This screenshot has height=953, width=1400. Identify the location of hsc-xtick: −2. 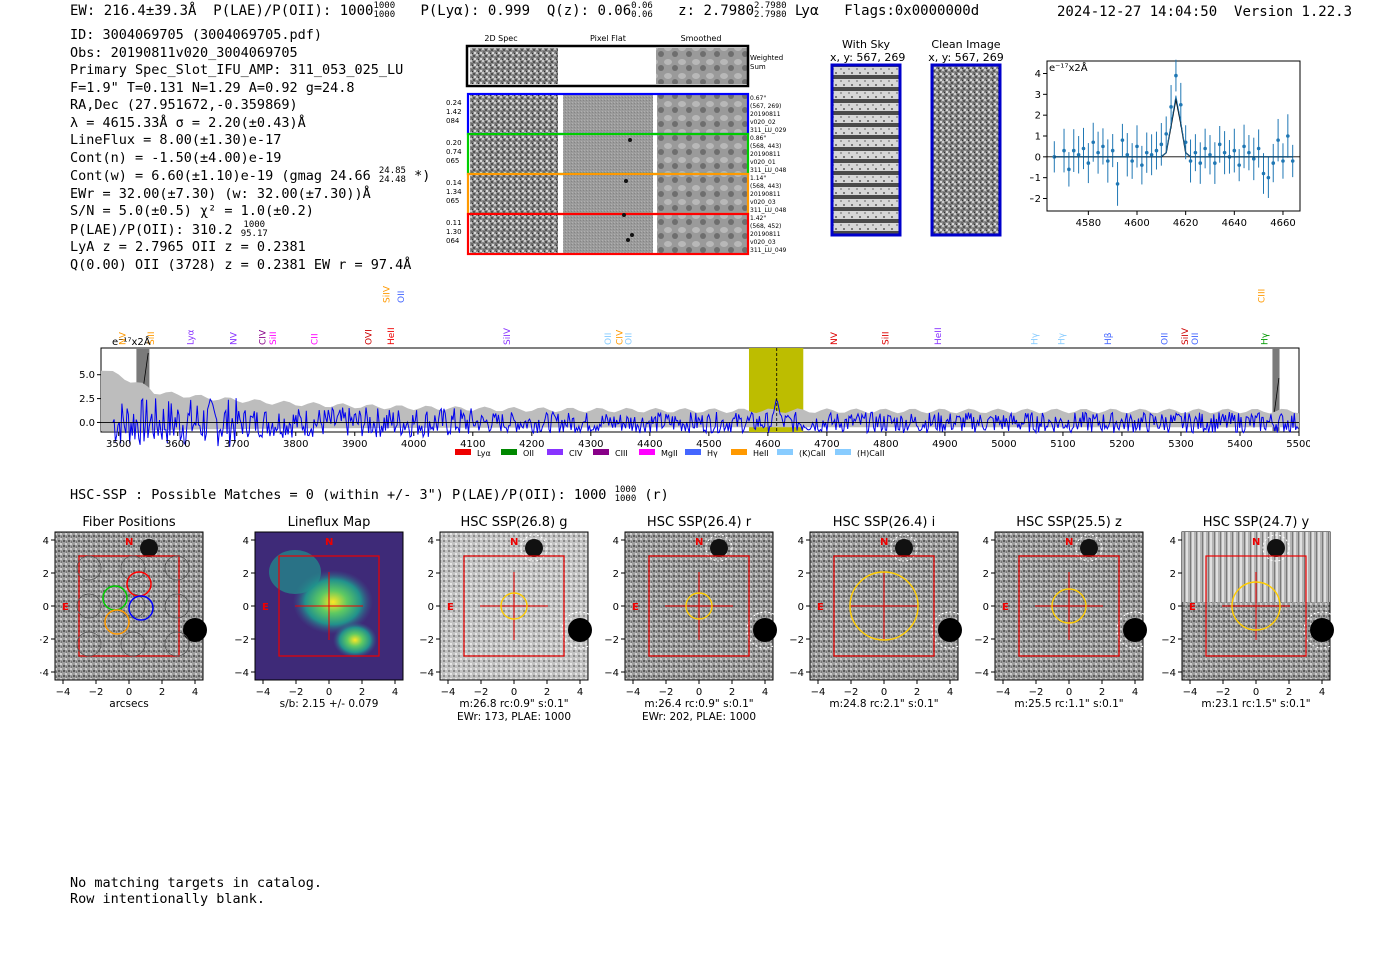
(1036, 692).